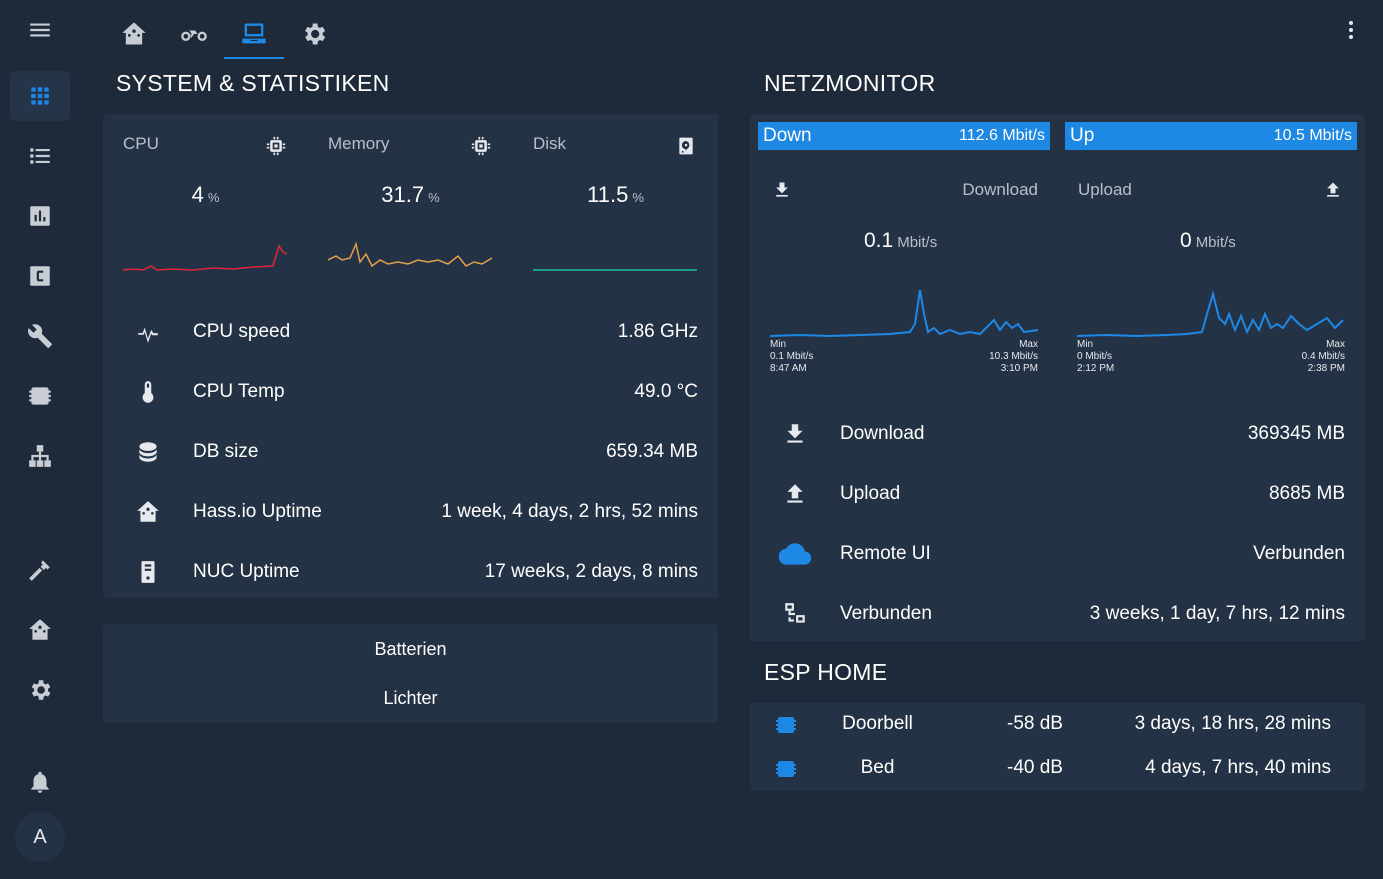 This screenshot has width=1383, height=879. I want to click on upload-graph-title: Upload, so click(1105, 189).